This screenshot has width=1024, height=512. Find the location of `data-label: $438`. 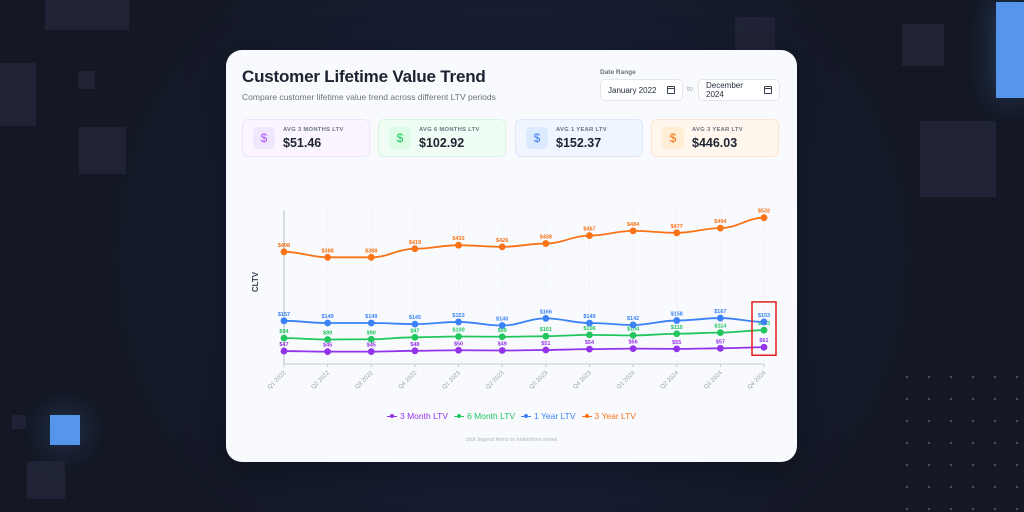

data-label: $438 is located at coordinates (546, 238).